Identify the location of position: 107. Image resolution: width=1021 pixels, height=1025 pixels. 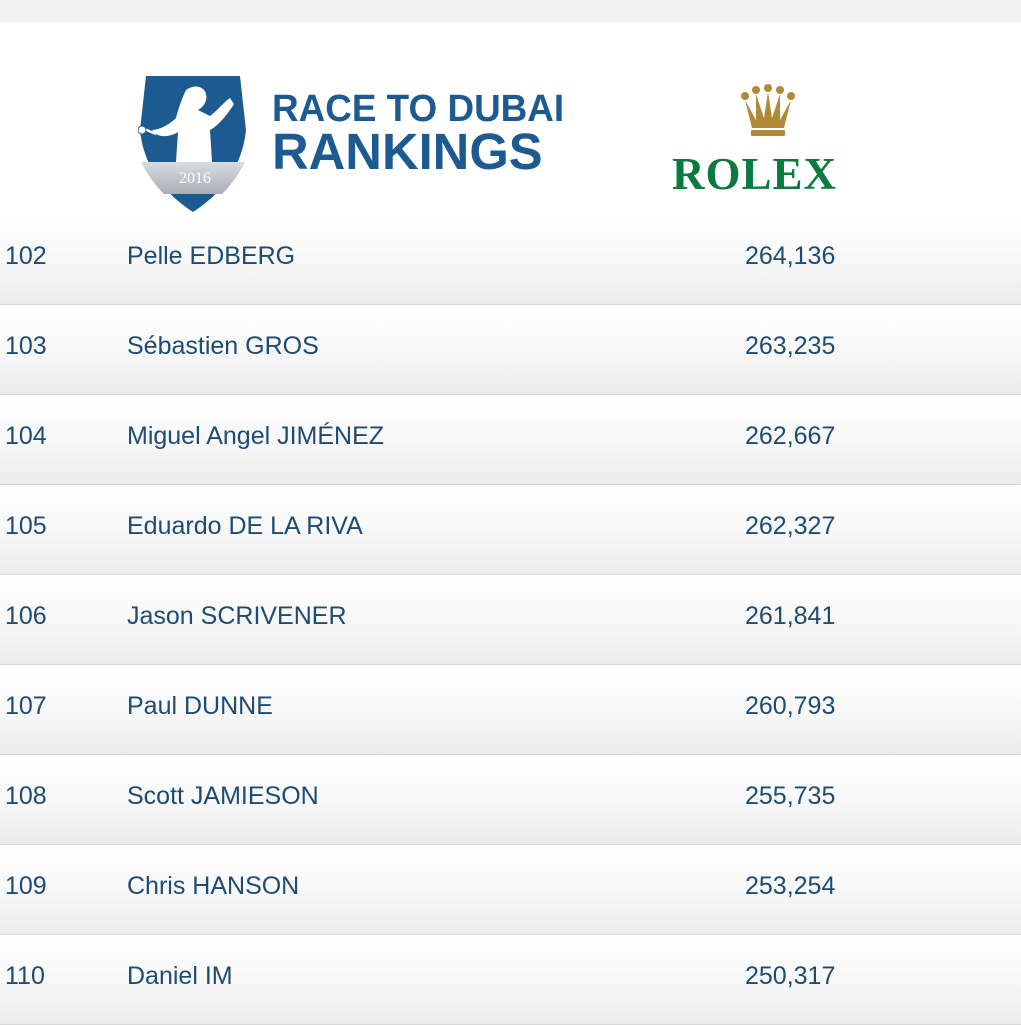
(26, 706).